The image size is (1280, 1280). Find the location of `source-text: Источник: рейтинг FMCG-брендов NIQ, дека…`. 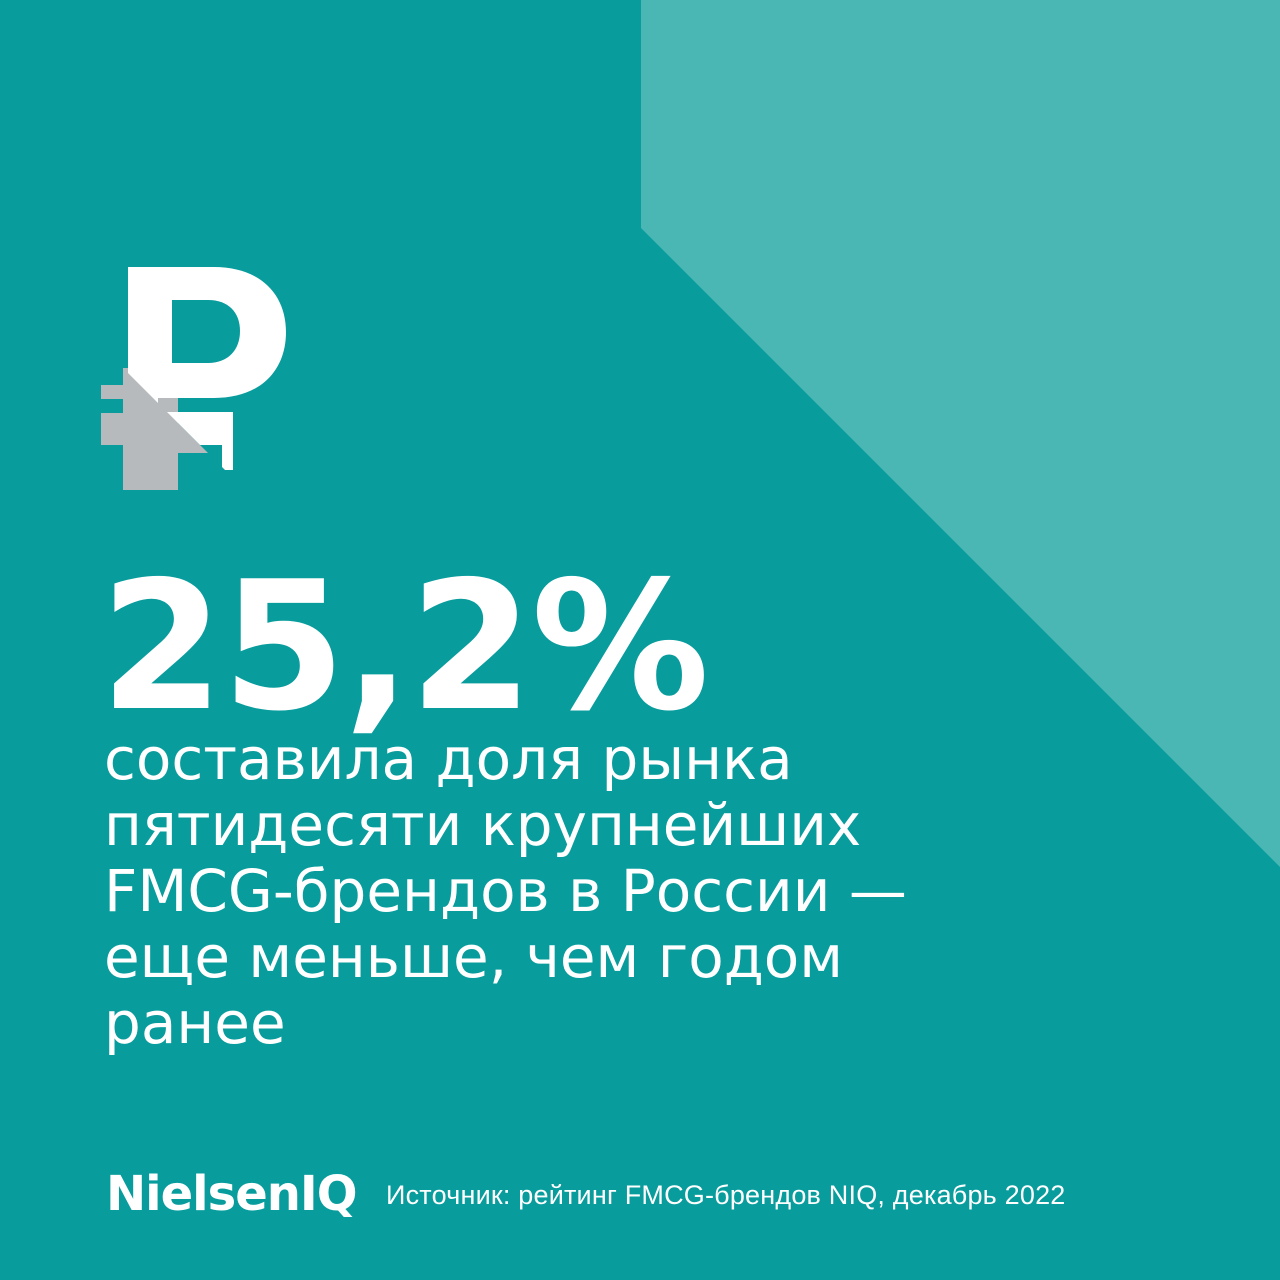

source-text: Источник: рейтинг FMCG-брендов NIQ, дека… is located at coordinates (726, 1195).